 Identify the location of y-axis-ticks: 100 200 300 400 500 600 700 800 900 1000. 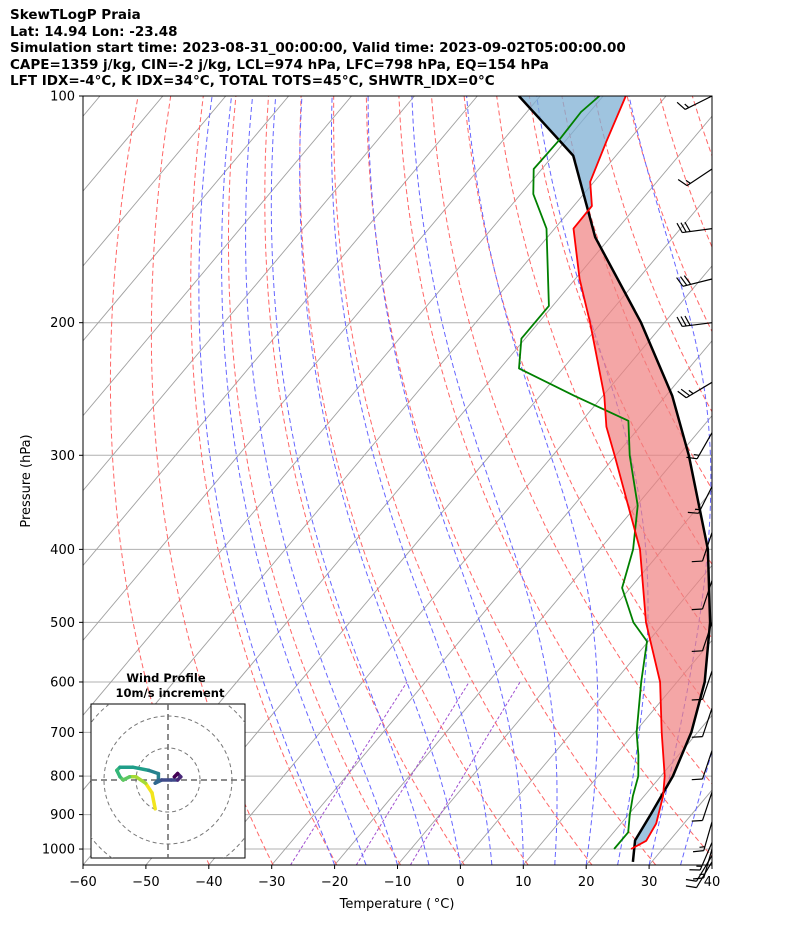
(62, 474).